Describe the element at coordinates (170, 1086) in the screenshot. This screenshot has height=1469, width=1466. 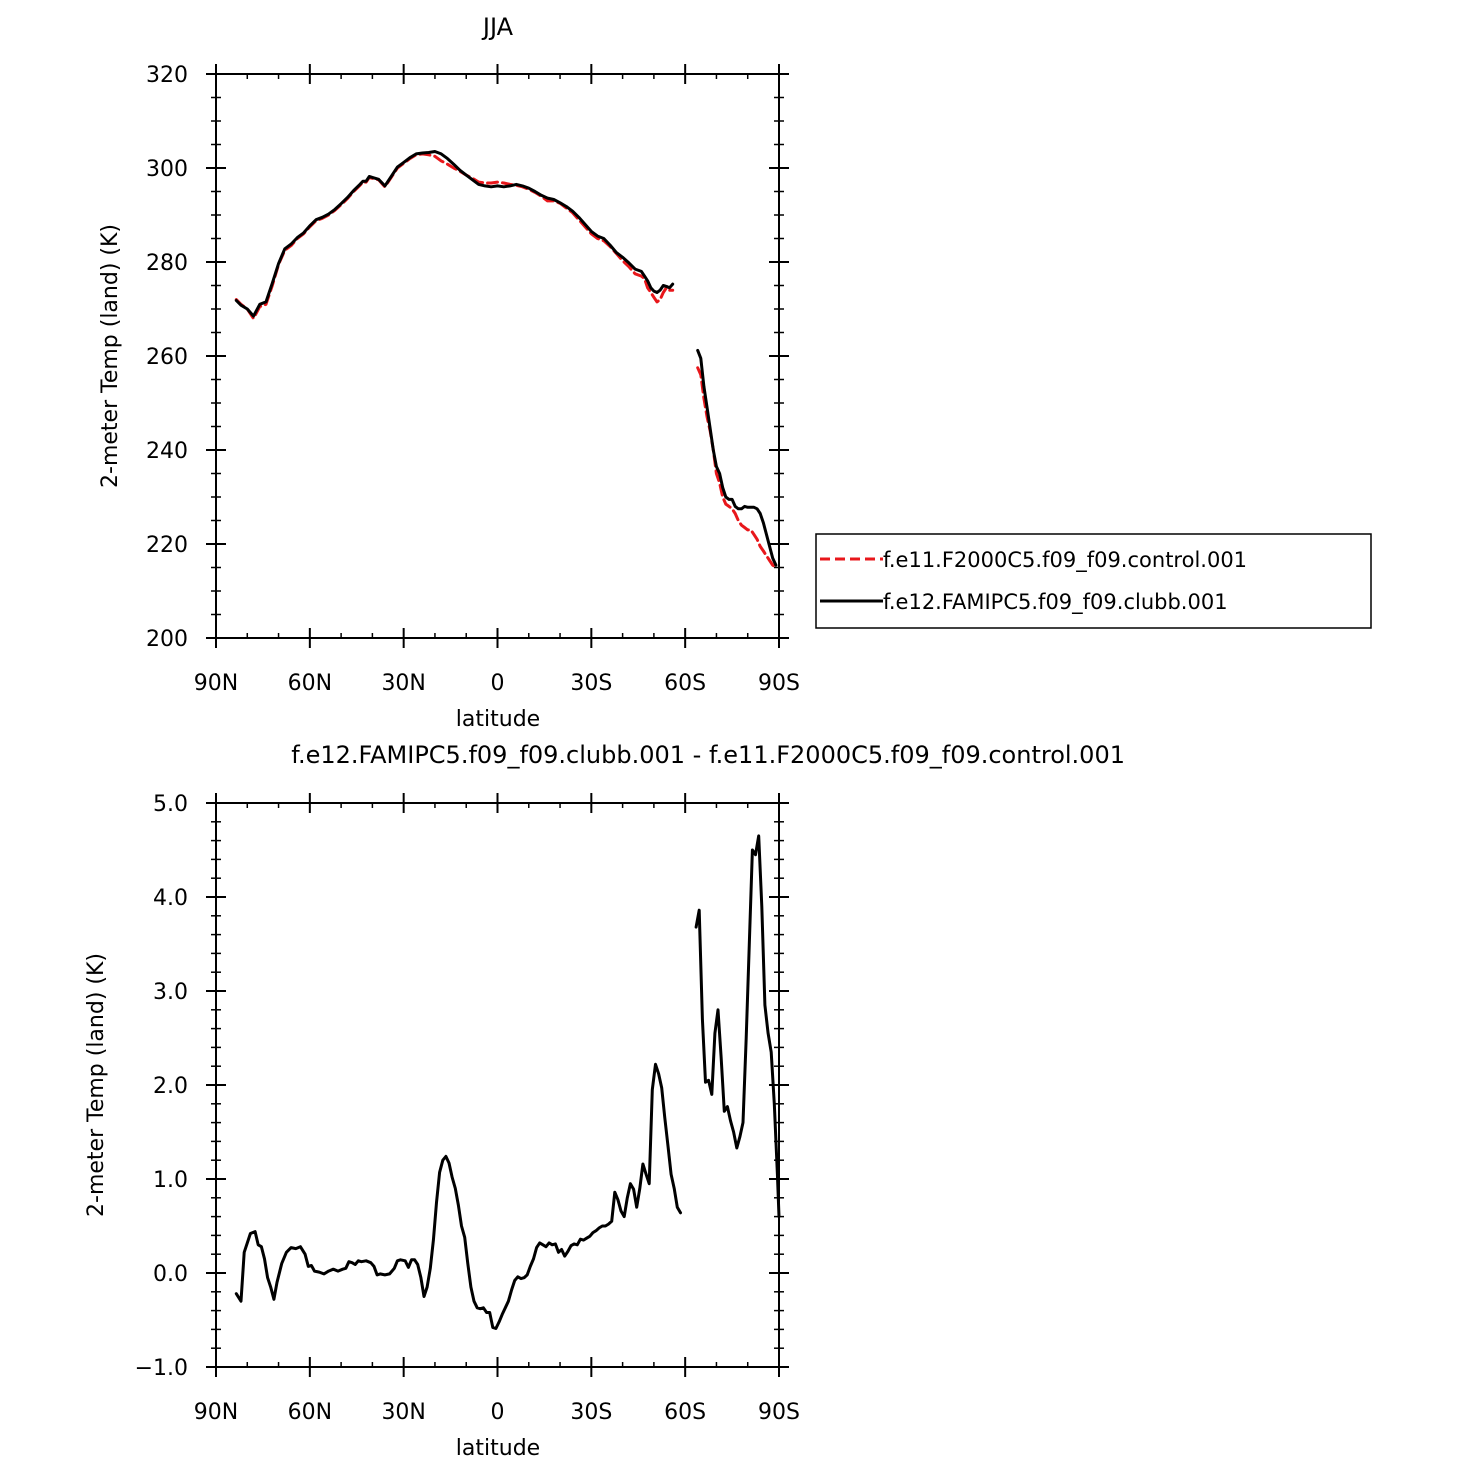
I see `bottom-y-tick-label: 2.0` at that location.